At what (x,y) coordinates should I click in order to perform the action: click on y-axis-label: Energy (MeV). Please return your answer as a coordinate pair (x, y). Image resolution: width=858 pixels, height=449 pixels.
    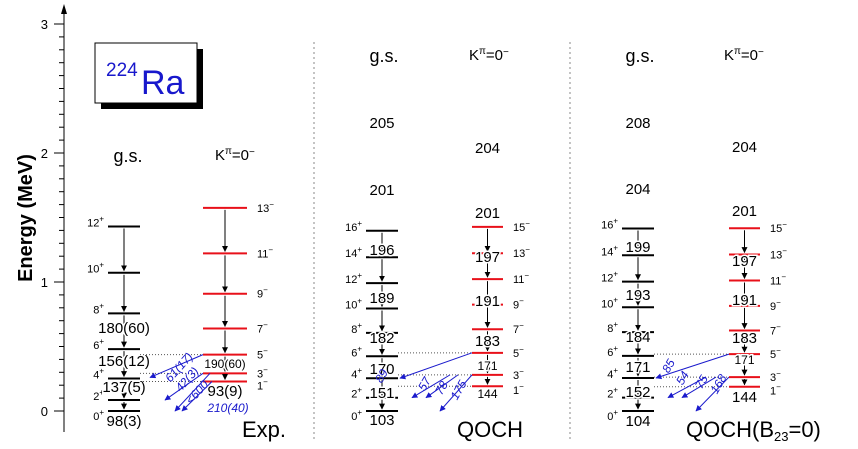
    Looking at the image, I should click on (26, 218).